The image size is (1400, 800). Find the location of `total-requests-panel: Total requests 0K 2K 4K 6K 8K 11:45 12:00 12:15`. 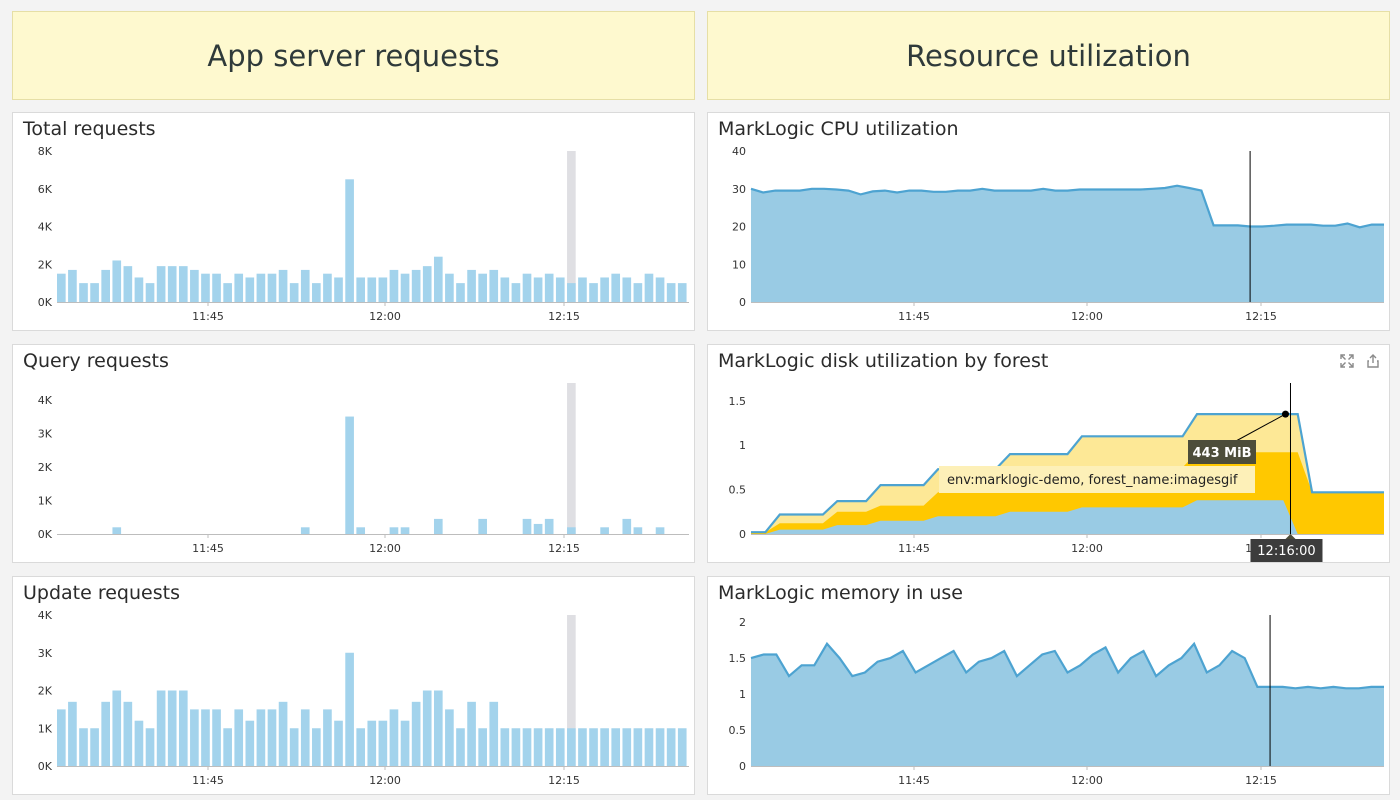

total-requests-panel: Total requests 0K 2K 4K 6K 8K 11:45 12:00 12:15 is located at coordinates (353, 221).